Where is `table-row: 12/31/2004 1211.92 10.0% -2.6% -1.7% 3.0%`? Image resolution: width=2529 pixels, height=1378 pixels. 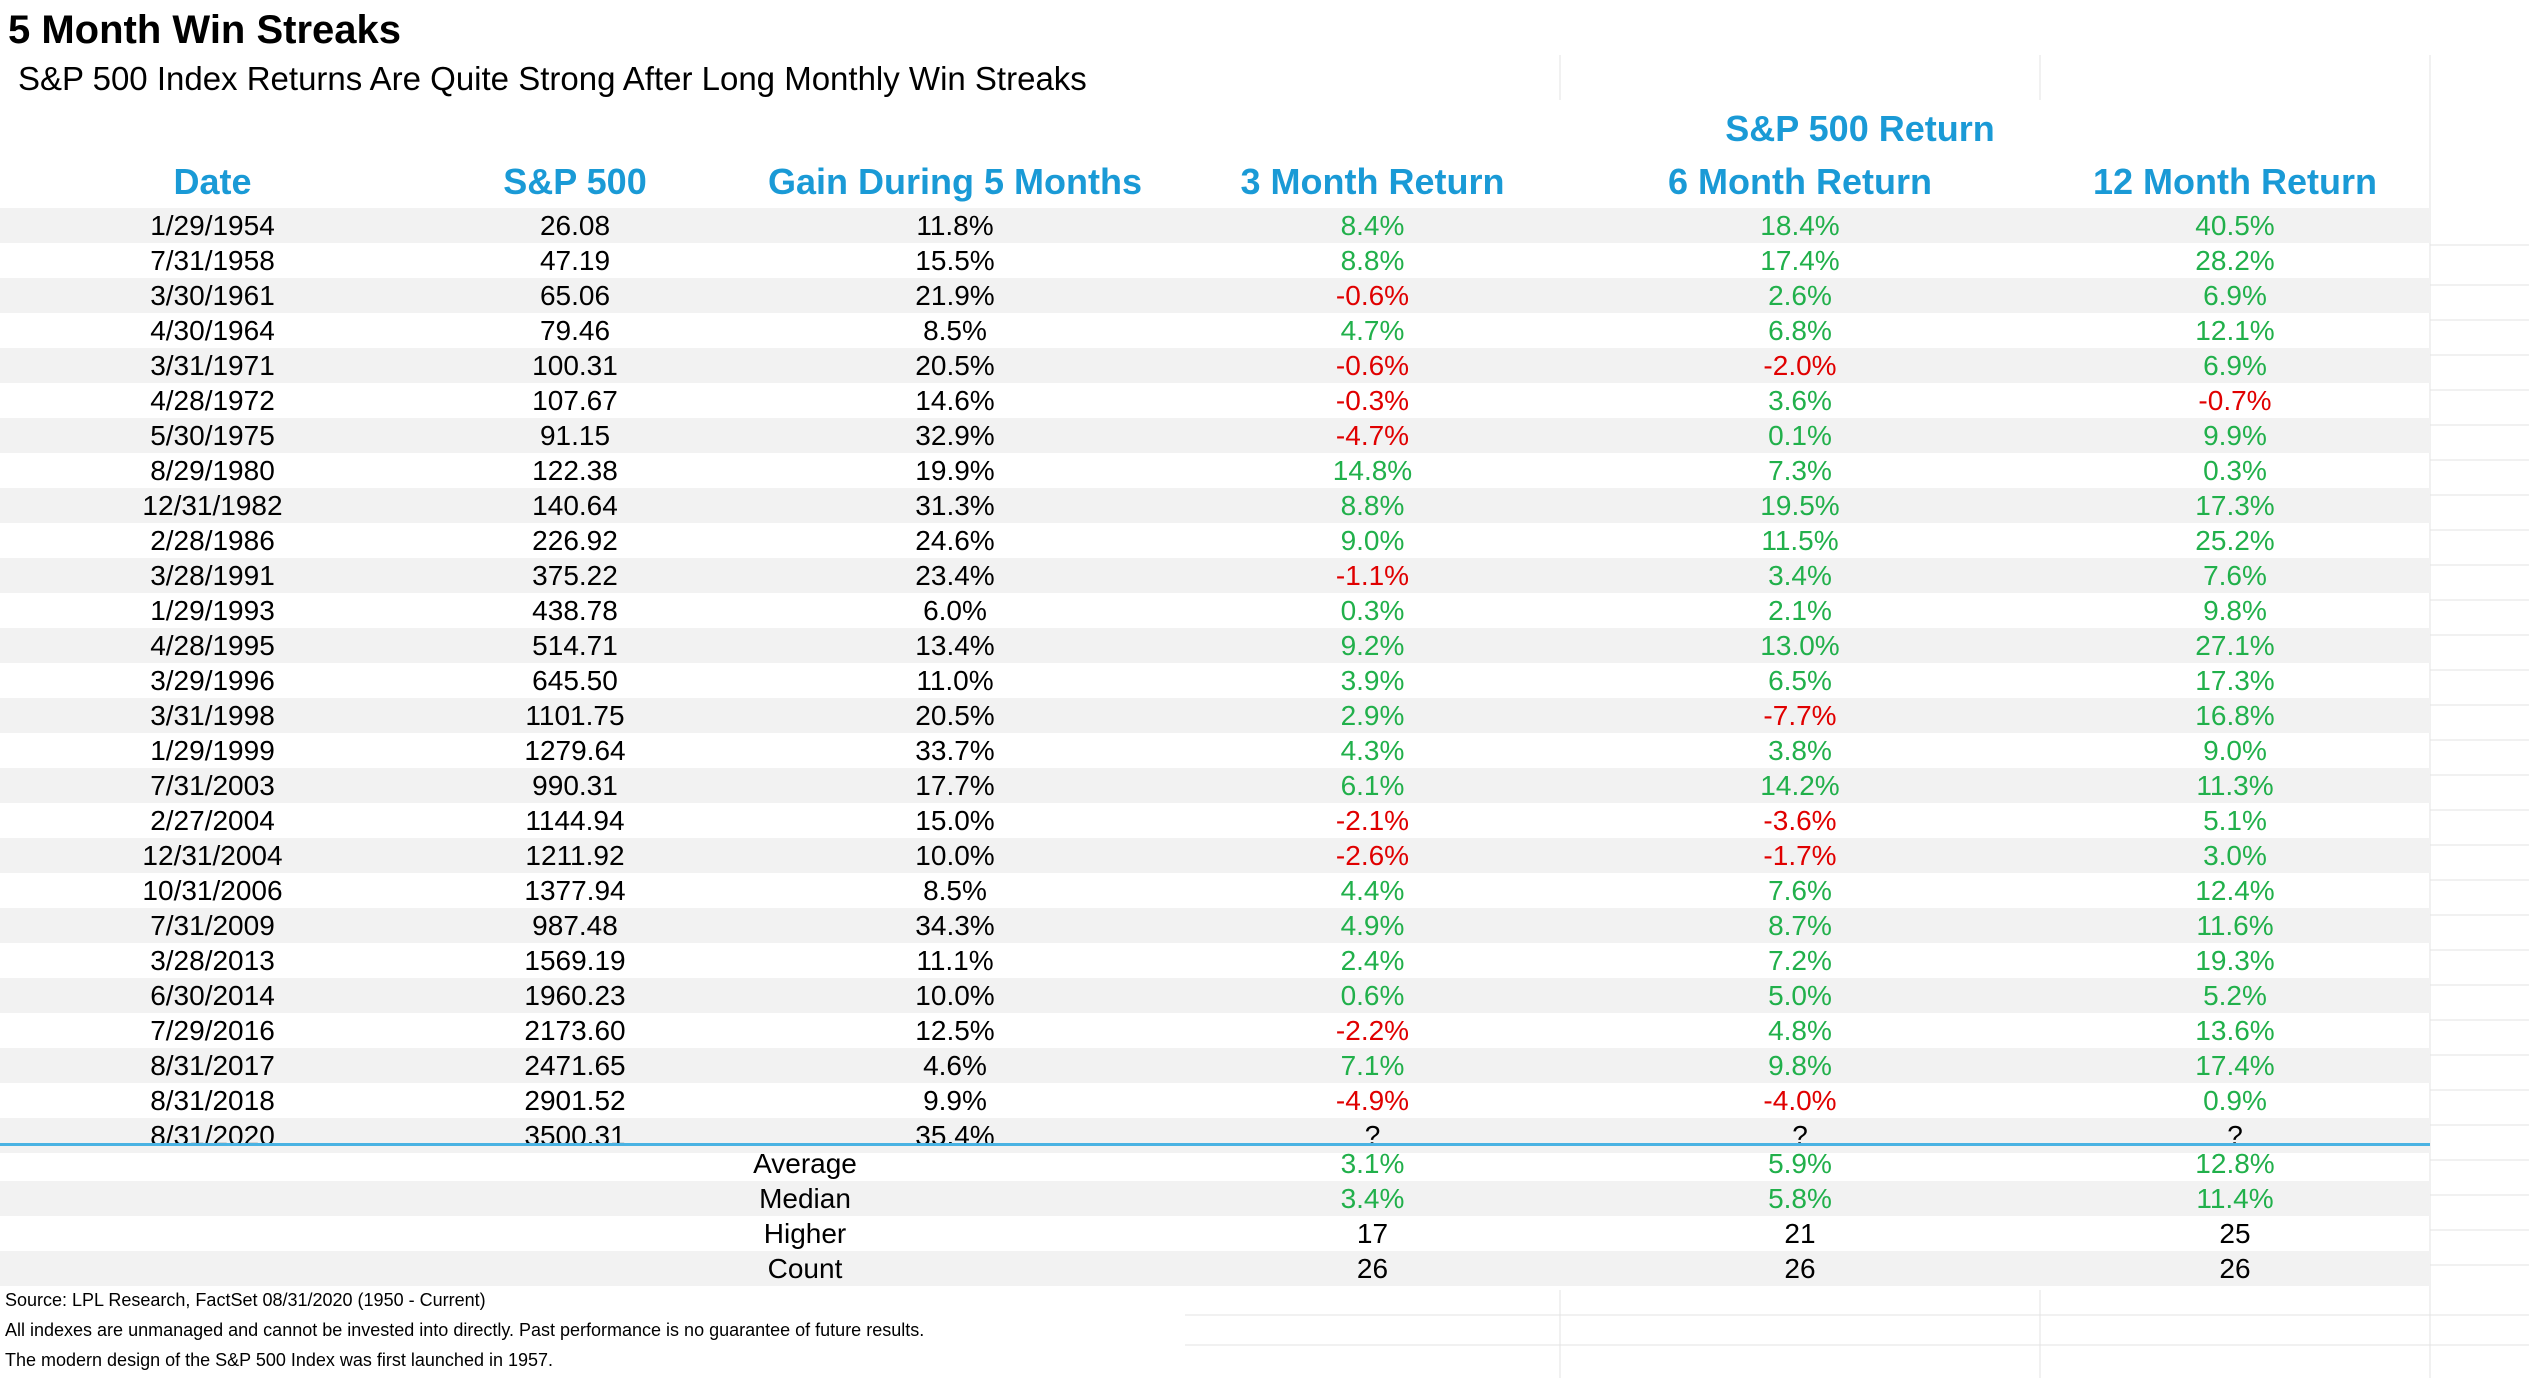 table-row: 12/31/2004 1211.92 10.0% -2.6% -1.7% 3.0% is located at coordinates (1215, 855).